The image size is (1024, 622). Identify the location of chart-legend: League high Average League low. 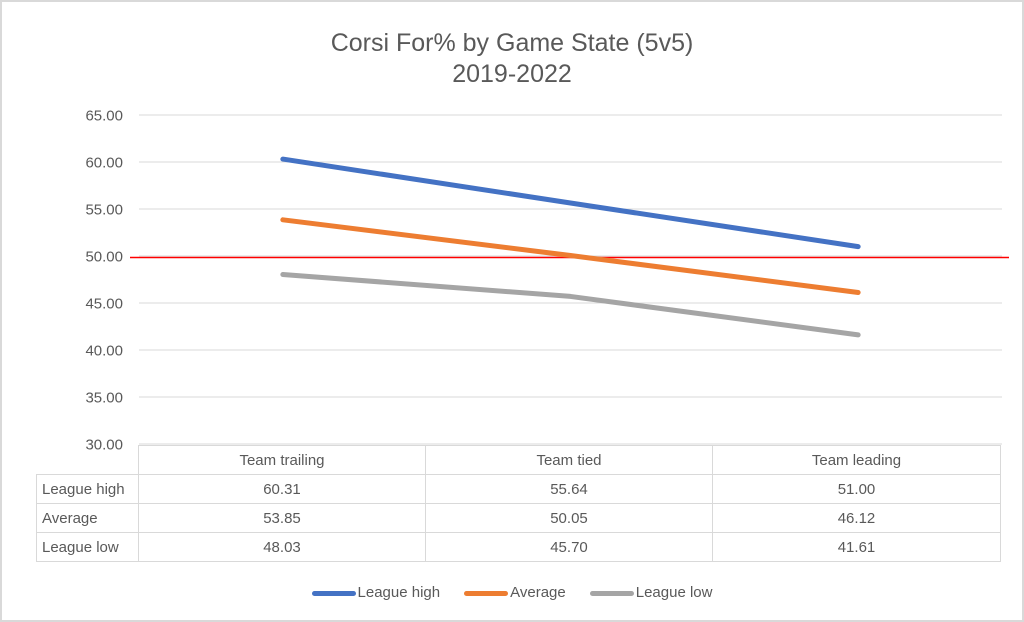
(512, 593).